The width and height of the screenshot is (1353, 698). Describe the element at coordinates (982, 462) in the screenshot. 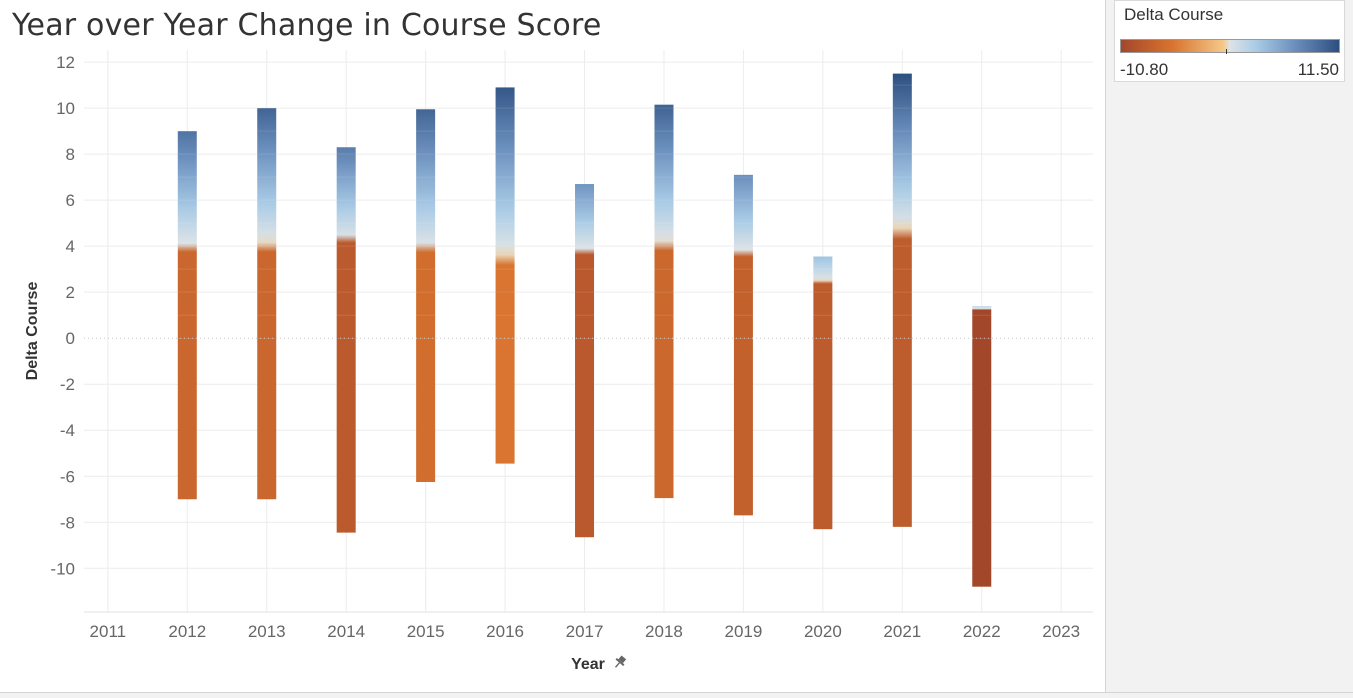

I see `bar-negative-2022` at that location.